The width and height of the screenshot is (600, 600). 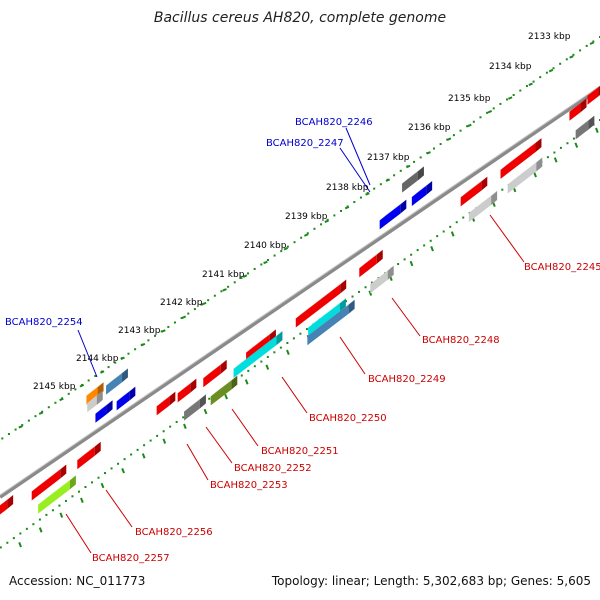 What do you see at coordinates (44, 322) in the screenshot?
I see `gene-label-bcah820_2254: BCAH820_2254` at bounding box center [44, 322].